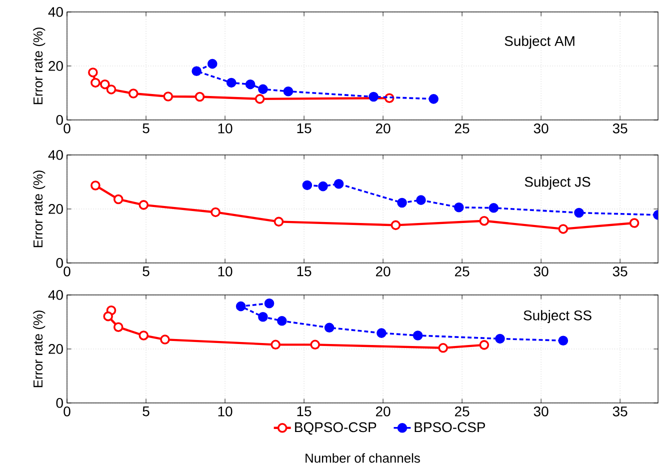 This screenshot has height=468, width=659. I want to click on annotation: Subject SS, so click(558, 317).